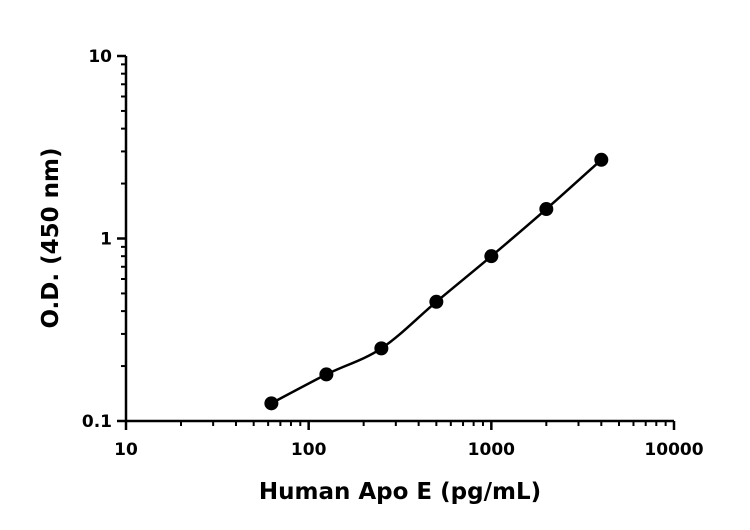  I want to click on y-tick-label: 0.1, so click(97, 422).